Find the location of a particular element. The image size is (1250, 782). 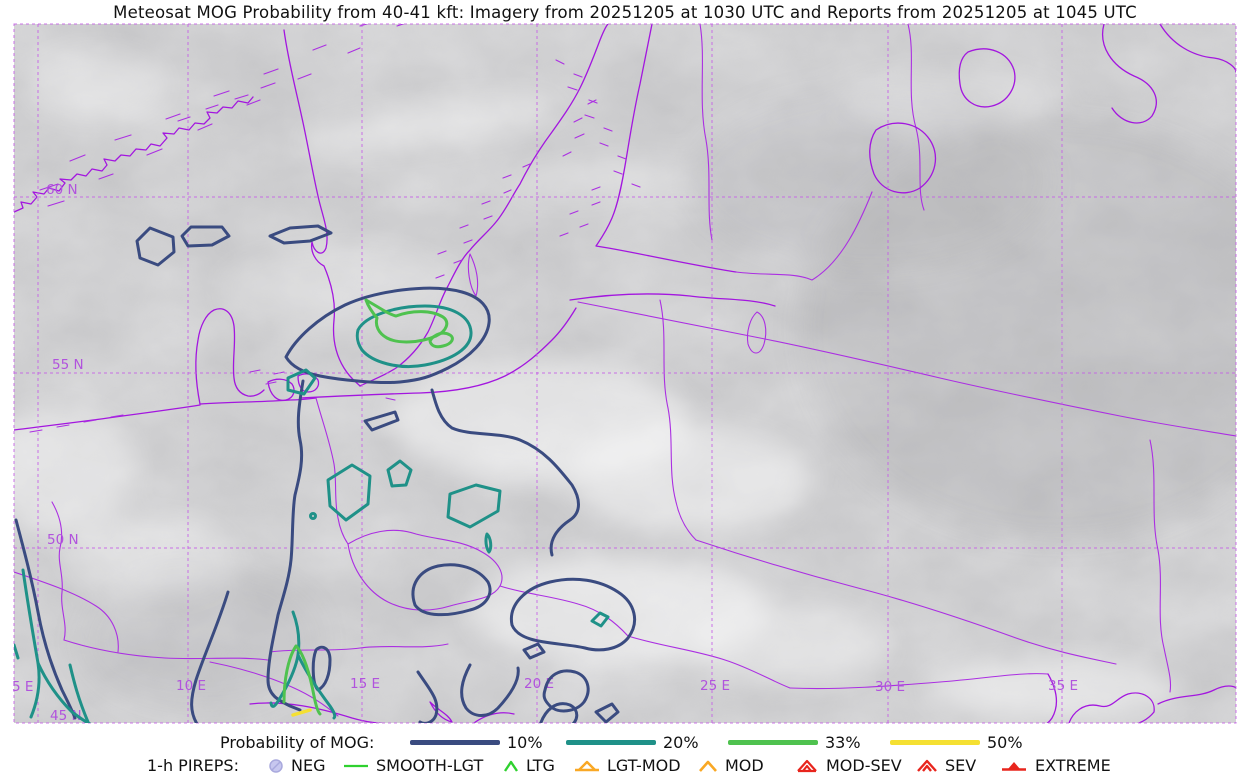

contours-50pct is located at coordinates (301, 712).